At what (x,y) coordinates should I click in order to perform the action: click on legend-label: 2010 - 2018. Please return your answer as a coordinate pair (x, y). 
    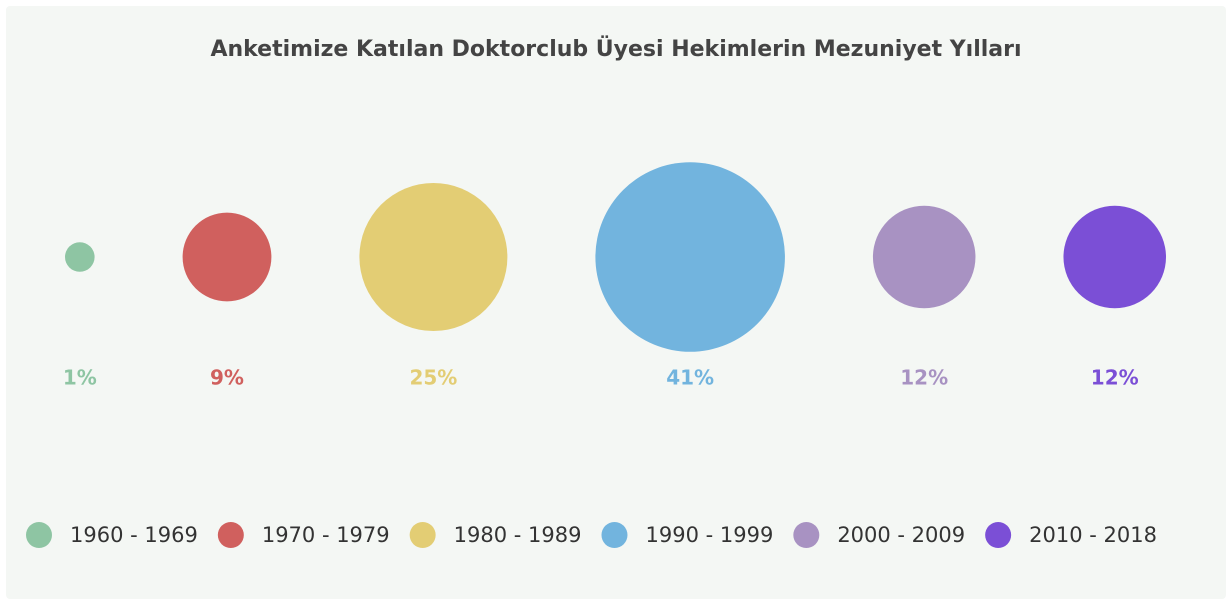
    Looking at the image, I should click on (1093, 535).